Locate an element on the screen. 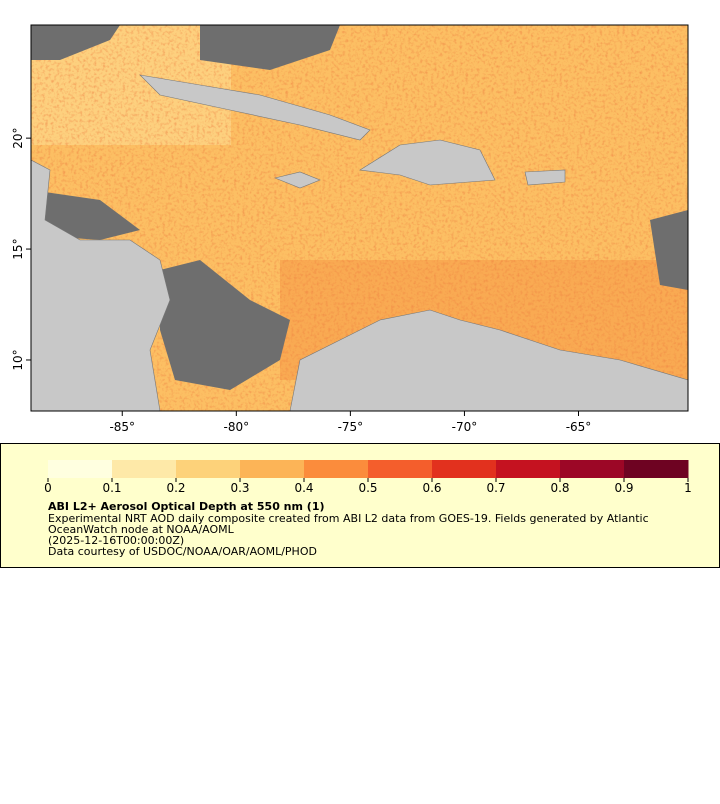 The height and width of the screenshot is (804, 720). x-tick-label: -80° is located at coordinates (237, 427).